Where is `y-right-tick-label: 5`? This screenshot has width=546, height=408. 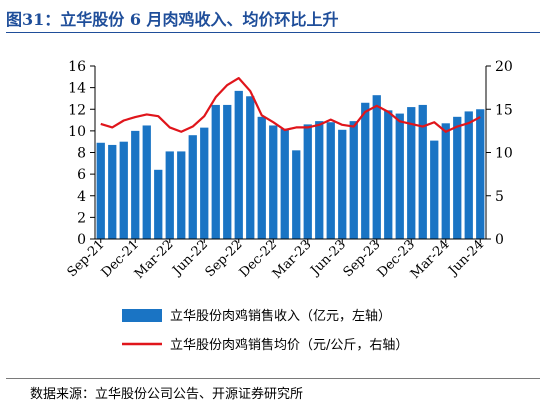
y-right-tick-label: 5 is located at coordinates (499, 197).